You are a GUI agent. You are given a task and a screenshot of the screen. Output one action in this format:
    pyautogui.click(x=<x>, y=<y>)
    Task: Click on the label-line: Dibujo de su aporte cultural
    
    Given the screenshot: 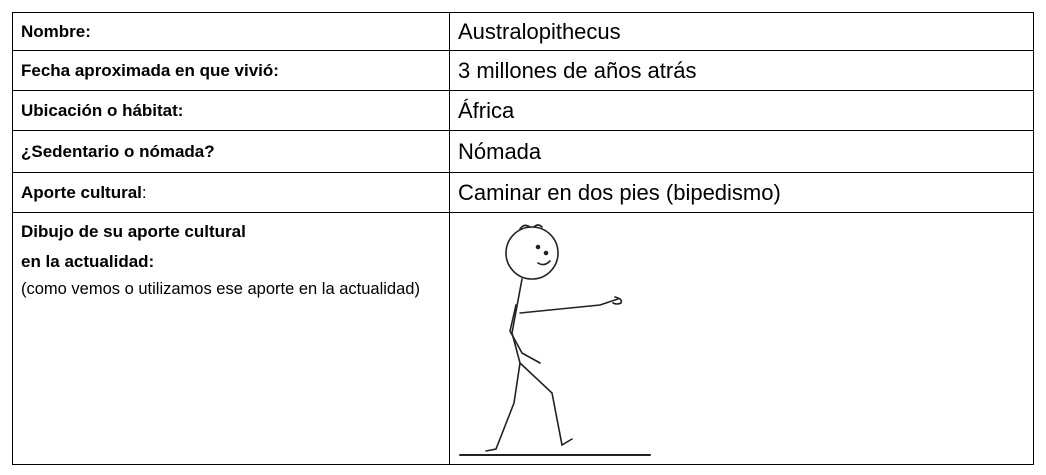 What is the action you would take?
    pyautogui.click(x=133, y=231)
    